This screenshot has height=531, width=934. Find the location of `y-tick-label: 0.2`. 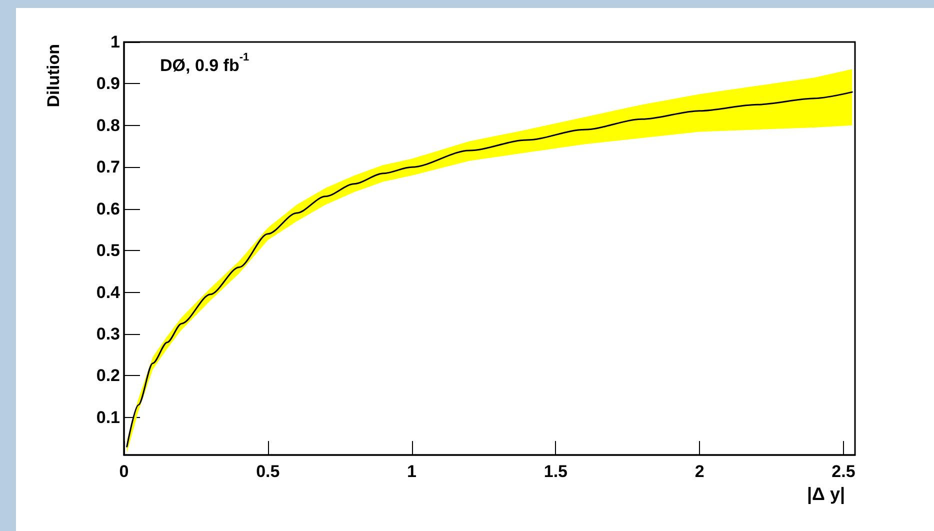

y-tick-label: 0.2 is located at coordinates (108, 376).